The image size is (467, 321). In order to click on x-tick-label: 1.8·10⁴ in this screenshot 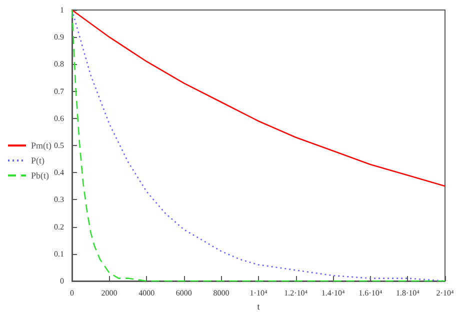, I will do `click(408, 293)`.